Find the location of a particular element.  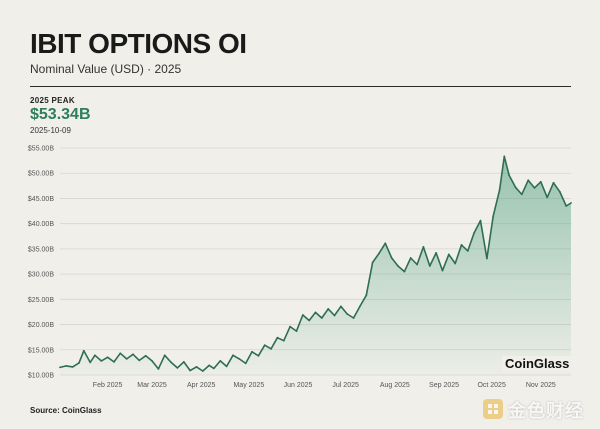

x-tick-label: Oct 2025 is located at coordinates (491, 385).